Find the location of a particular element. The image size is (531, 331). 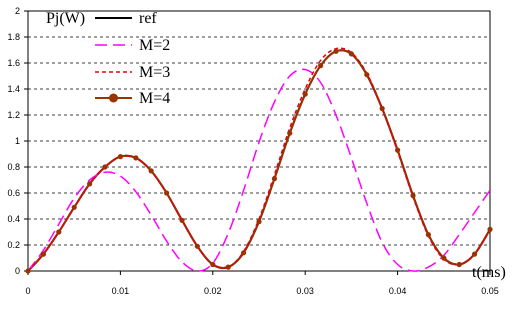

x-axis-label: t(ms) is located at coordinates (489, 272).